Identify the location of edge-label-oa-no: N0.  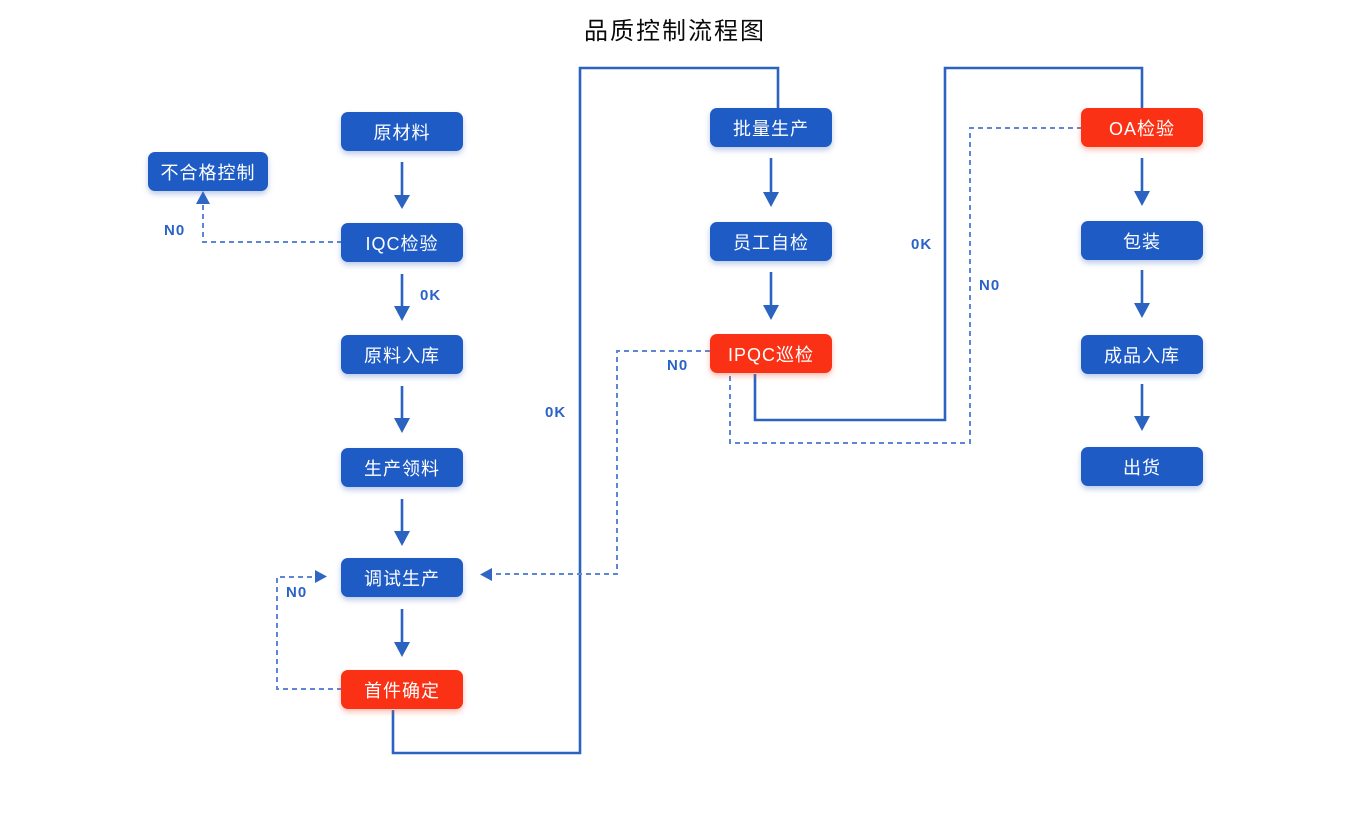
(990, 285).